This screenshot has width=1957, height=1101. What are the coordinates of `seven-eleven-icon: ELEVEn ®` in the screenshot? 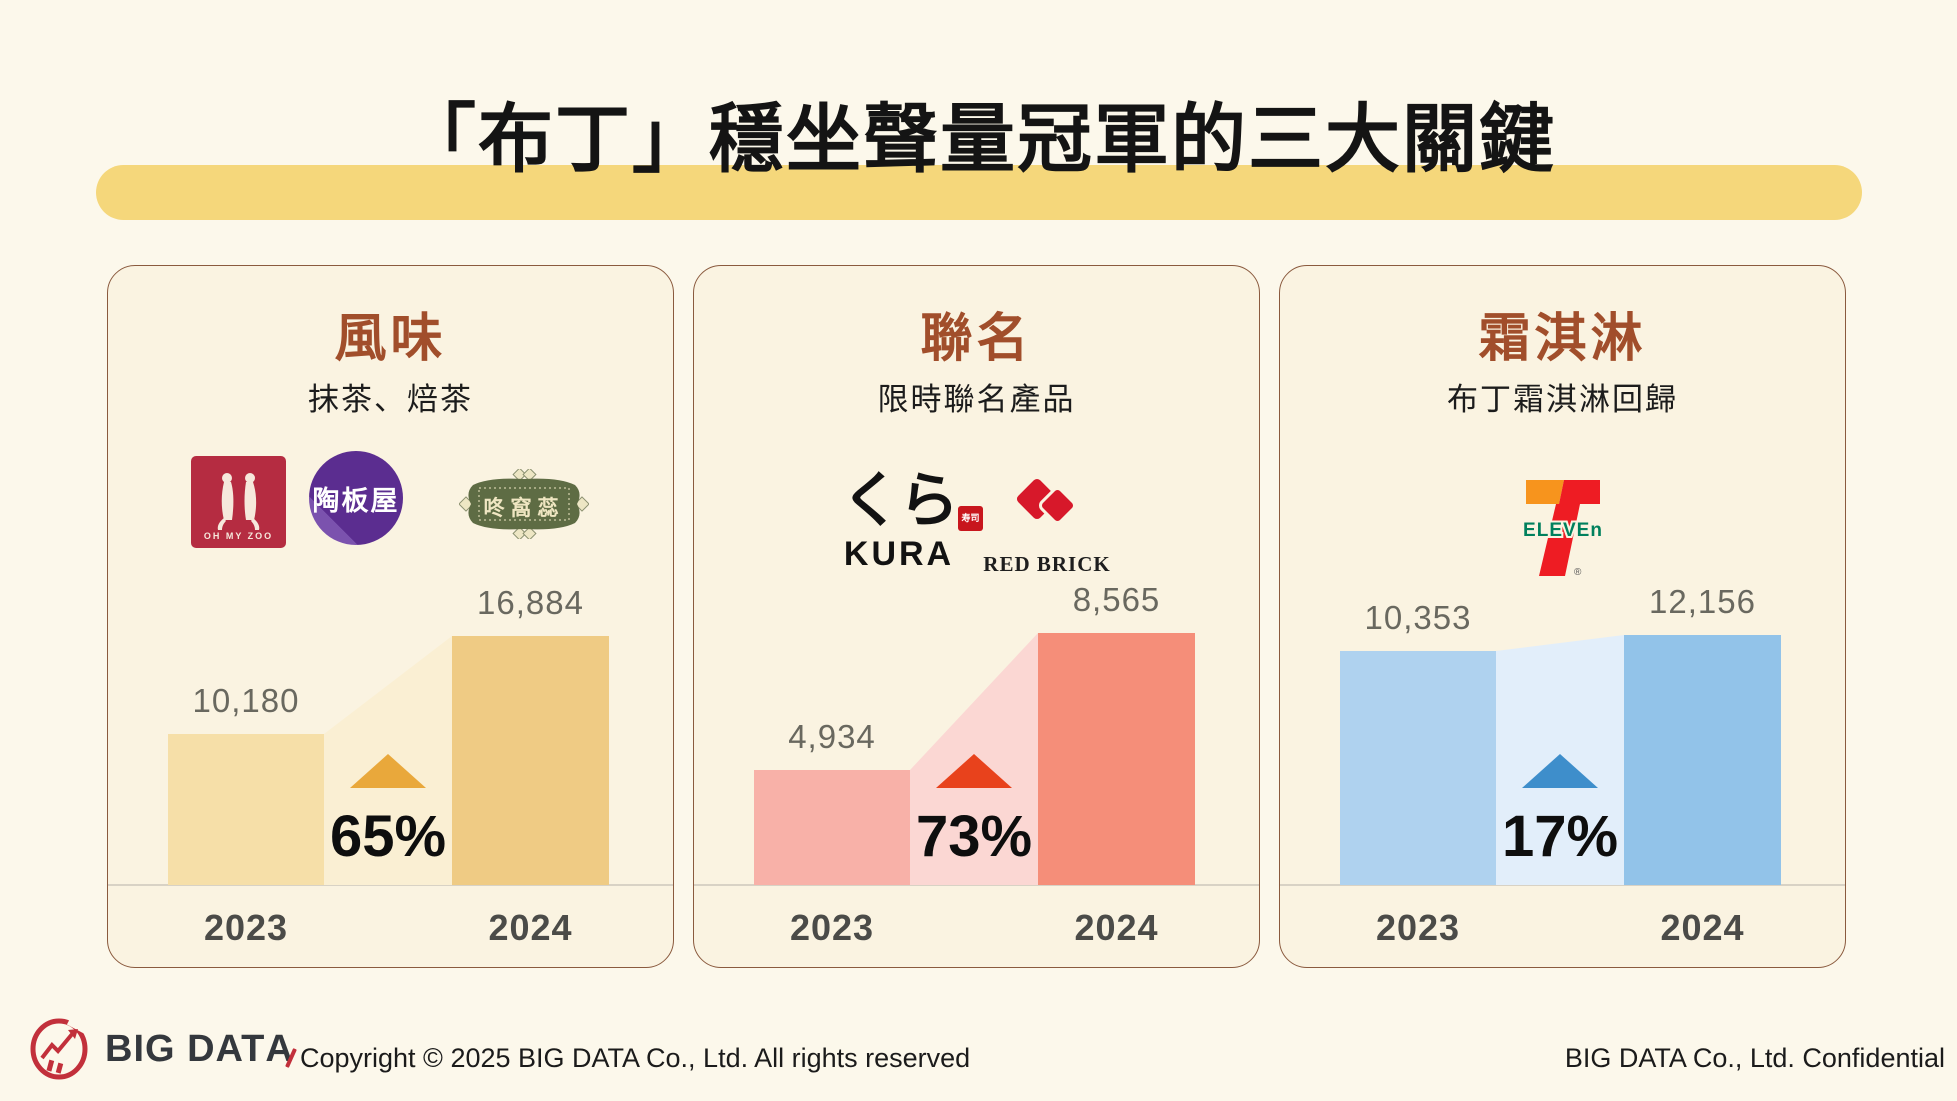 It's located at (1562, 529).